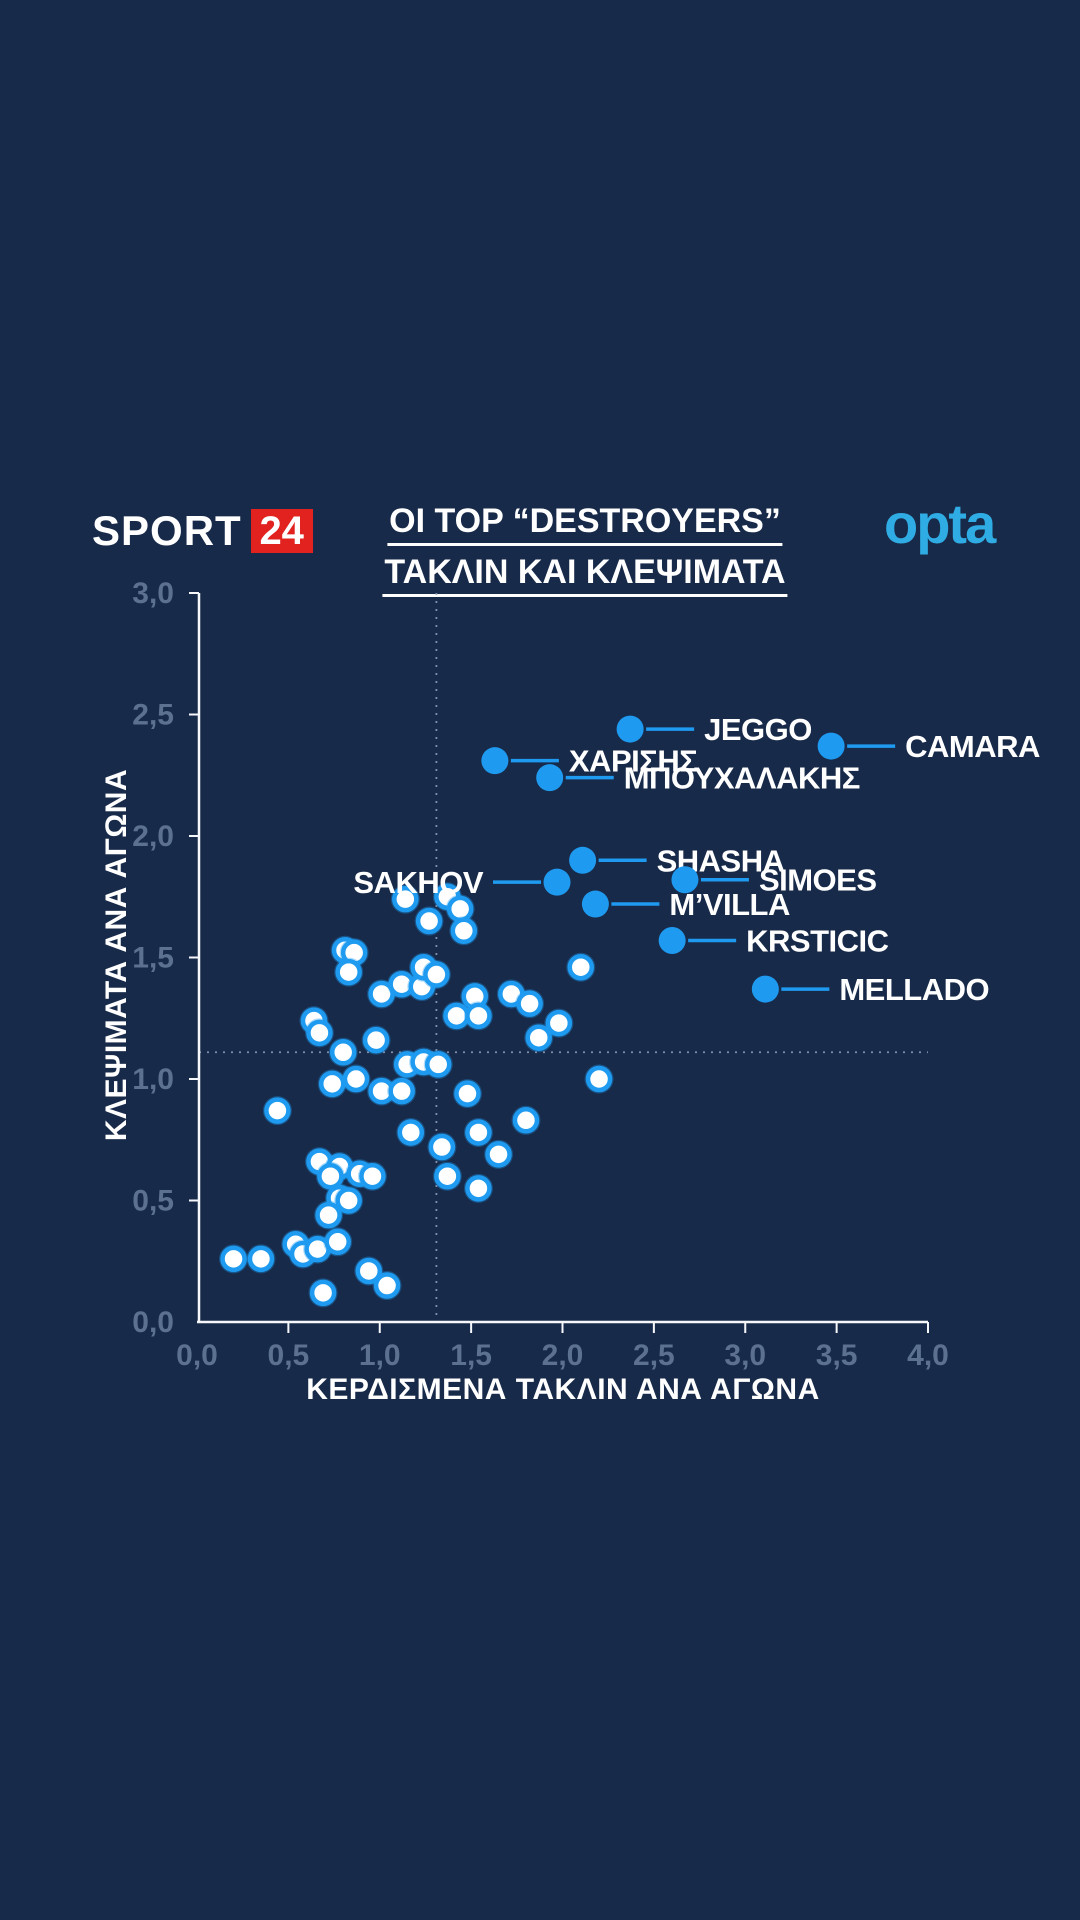 The image size is (1080, 1920). Describe the element at coordinates (654, 1355) in the screenshot. I see `x-tick-label: 2,5` at that location.